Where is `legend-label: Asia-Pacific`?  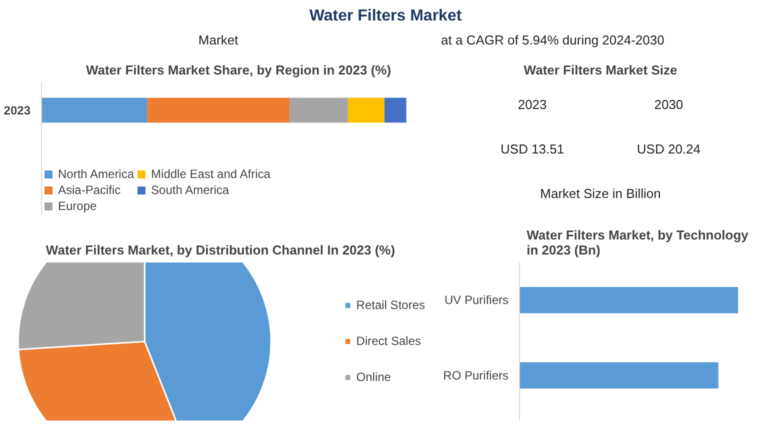
legend-label: Asia-Pacific is located at coordinates (89, 190).